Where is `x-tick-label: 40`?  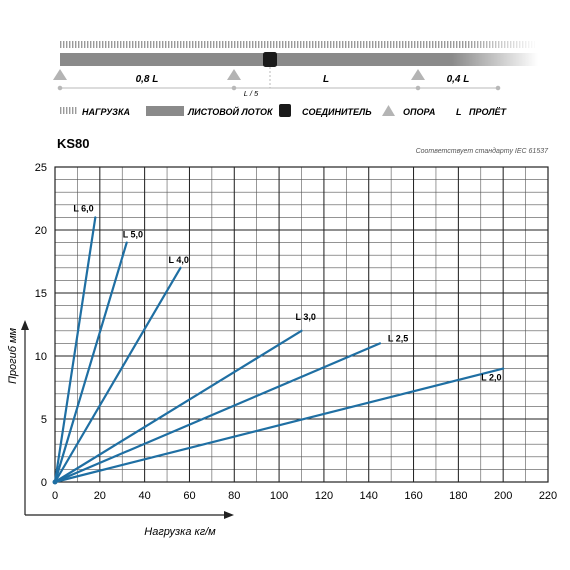
x-tick-label: 40 is located at coordinates (145, 496).